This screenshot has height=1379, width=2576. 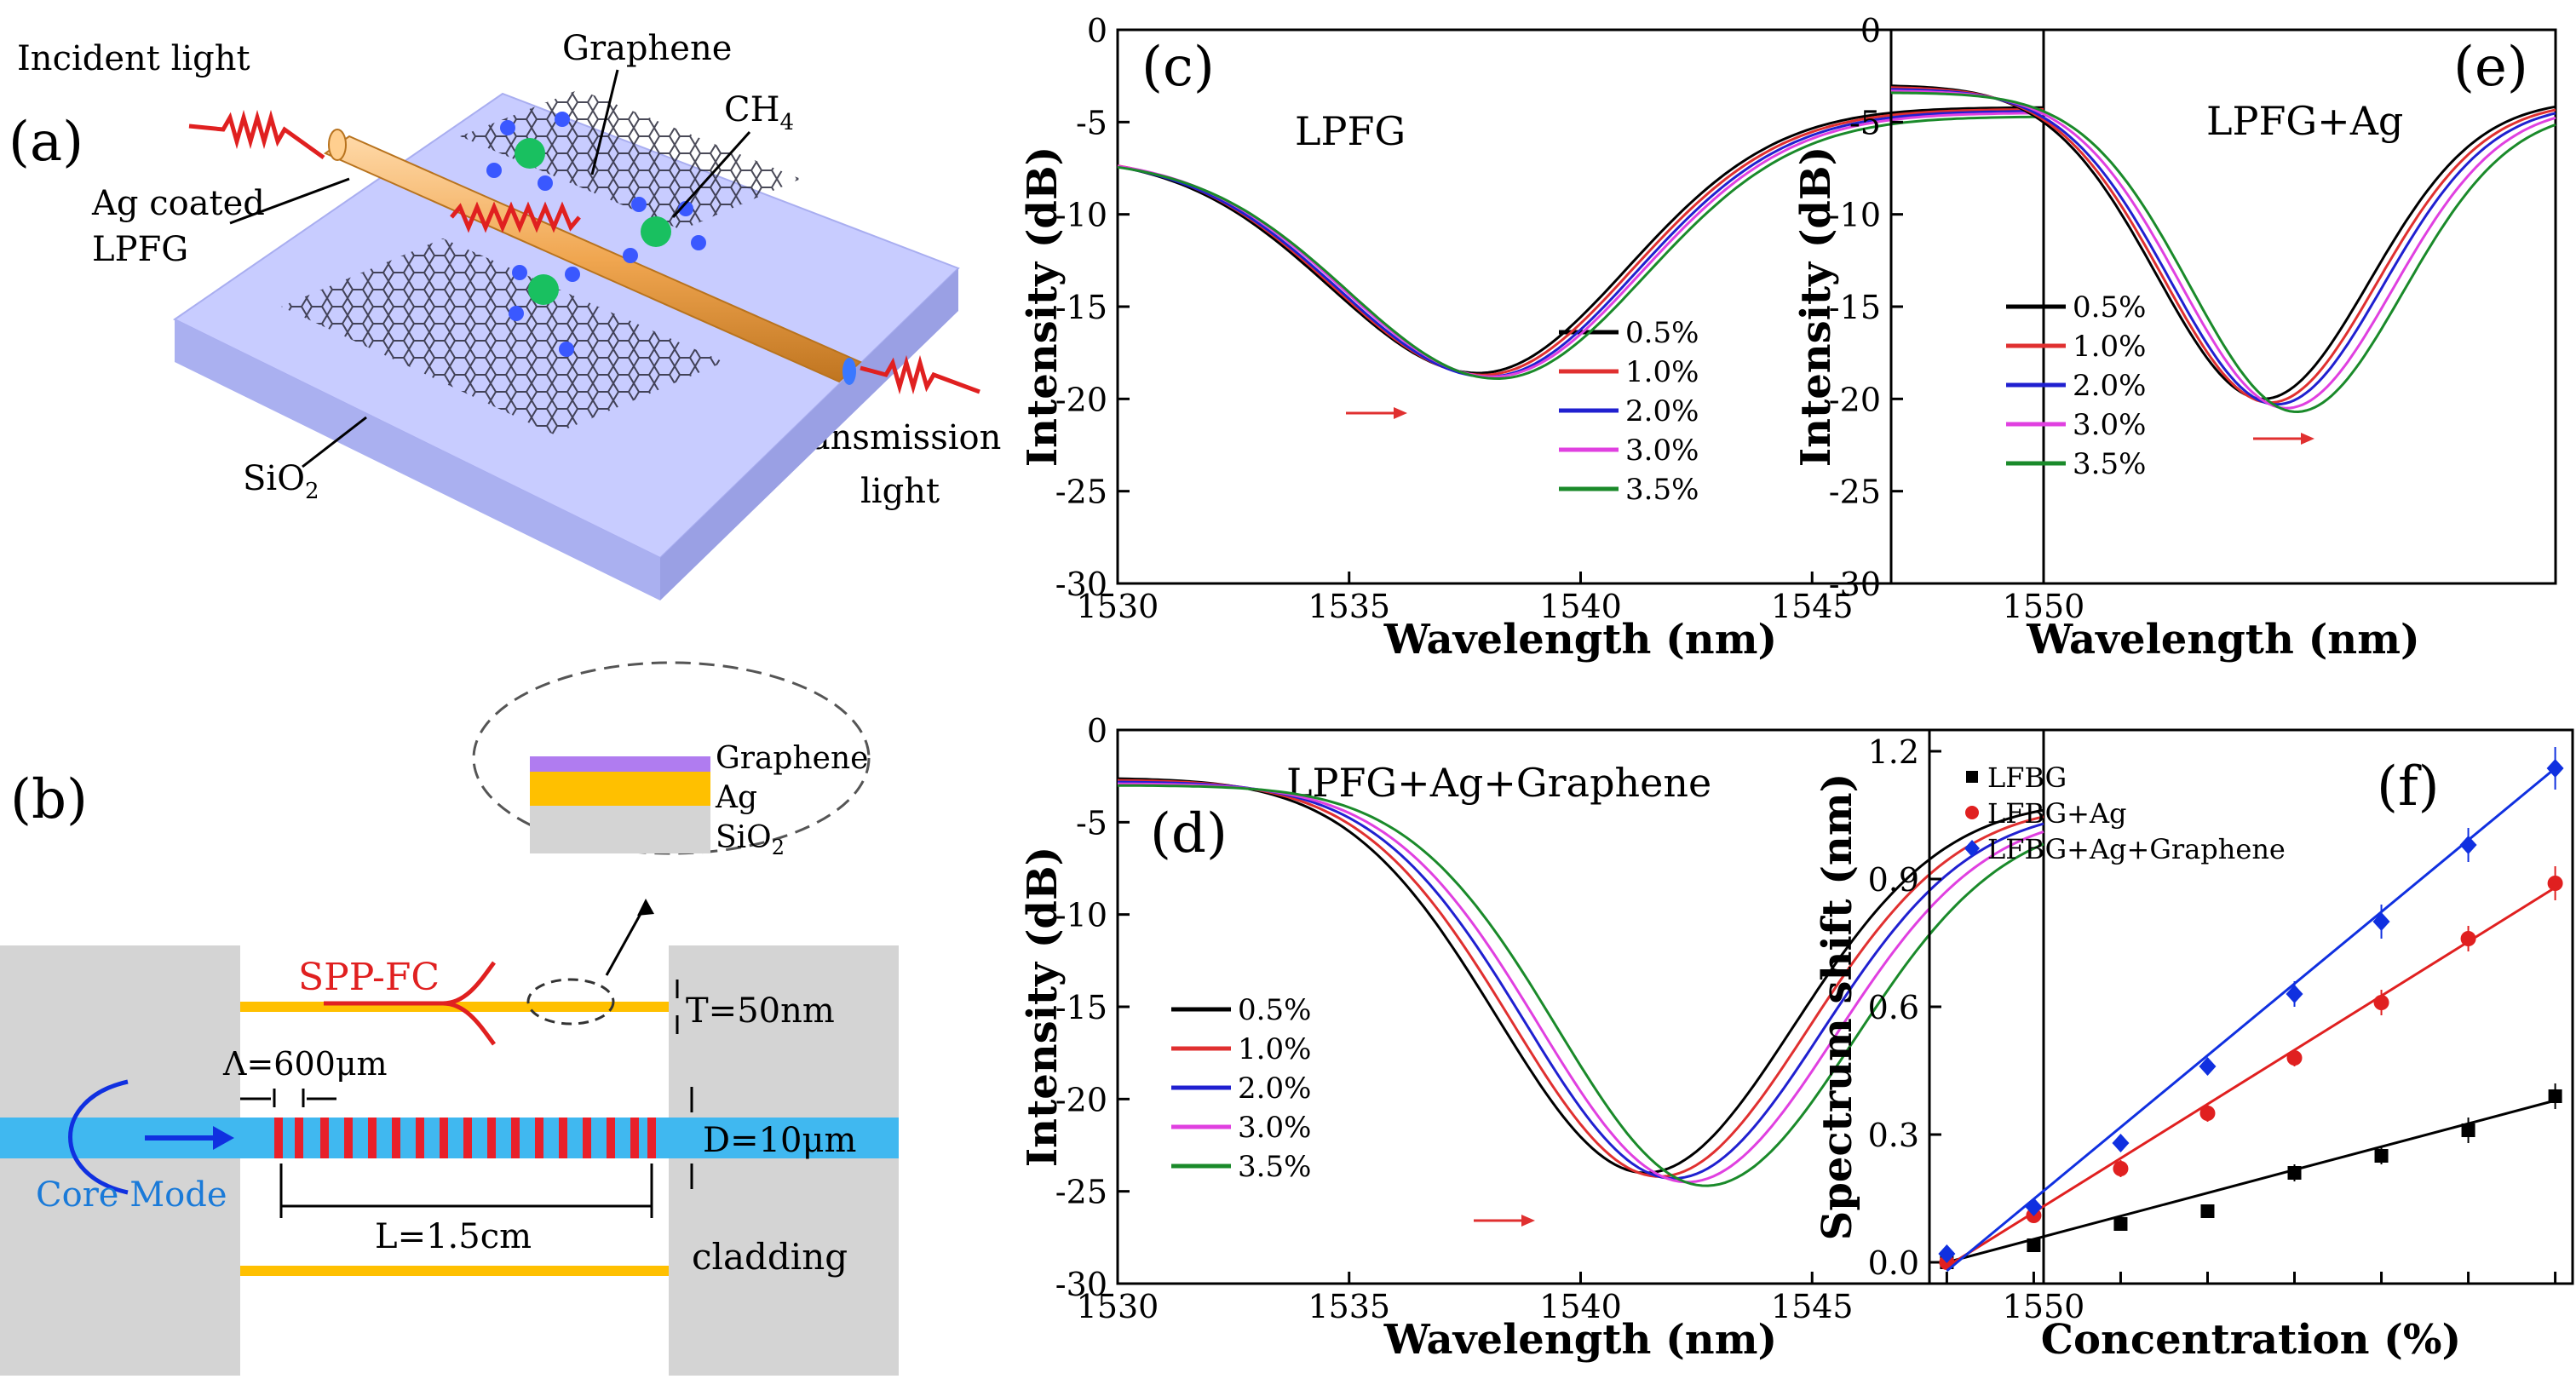 I want to click on guided-light-wave, so click(x=515, y=217).